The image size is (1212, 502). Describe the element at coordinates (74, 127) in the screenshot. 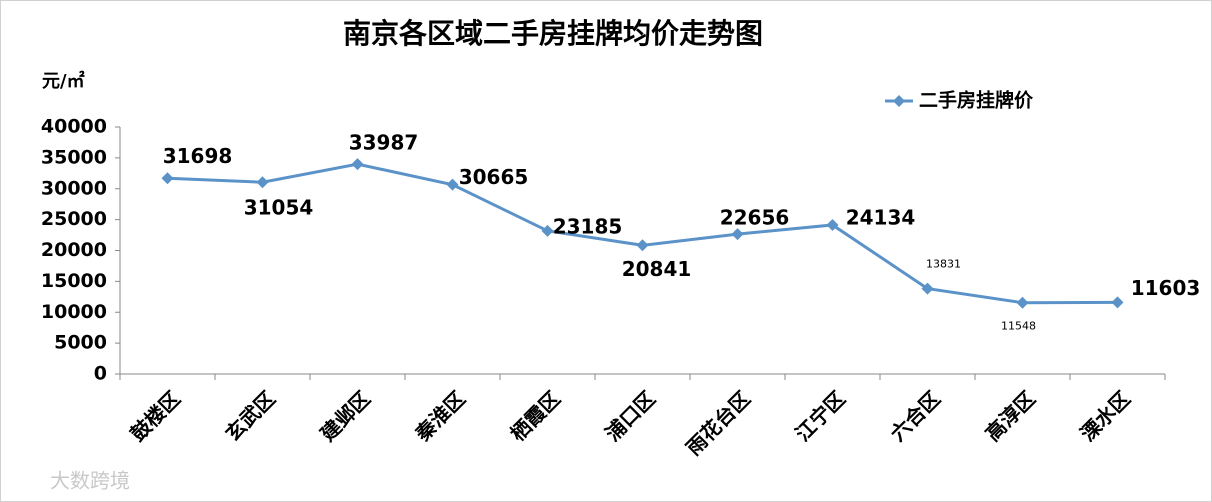

I see `y-tick-label: 40000` at that location.